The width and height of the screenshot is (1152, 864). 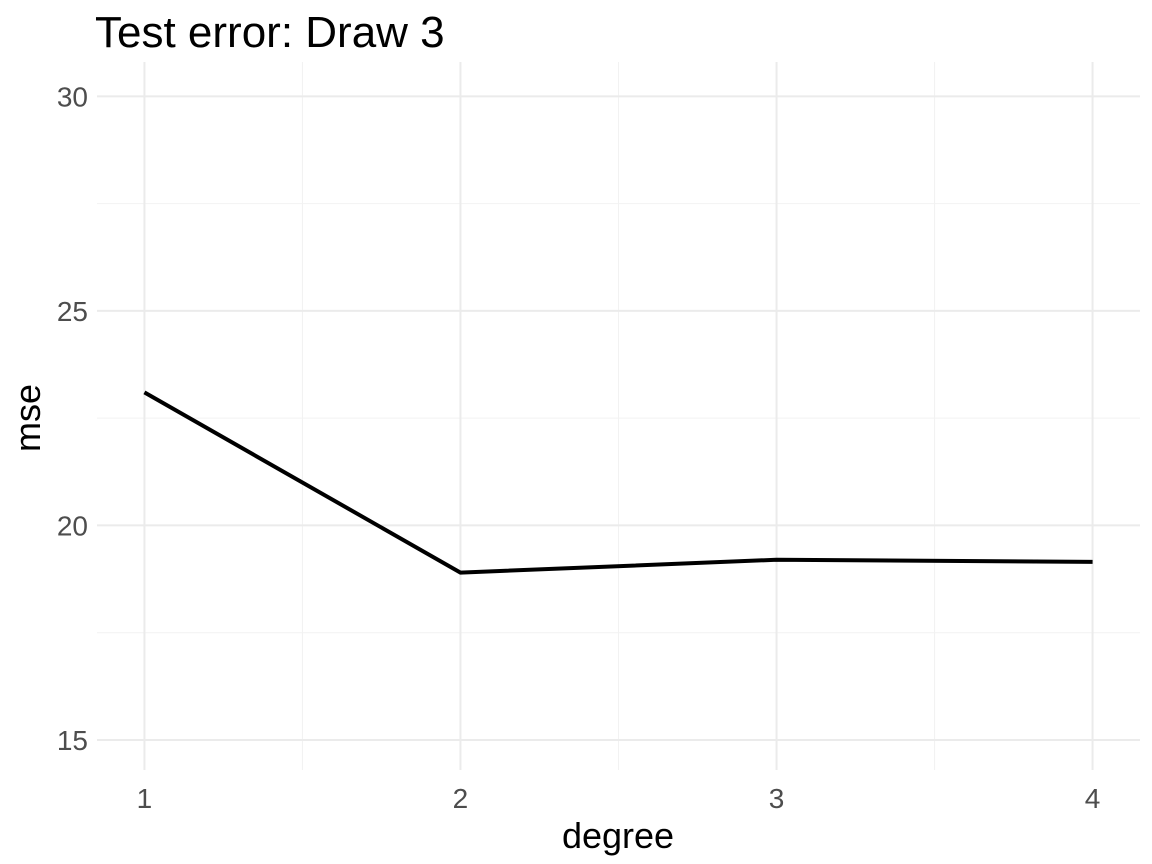 What do you see at coordinates (72, 740) in the screenshot?
I see `y-tick-label: 15` at bounding box center [72, 740].